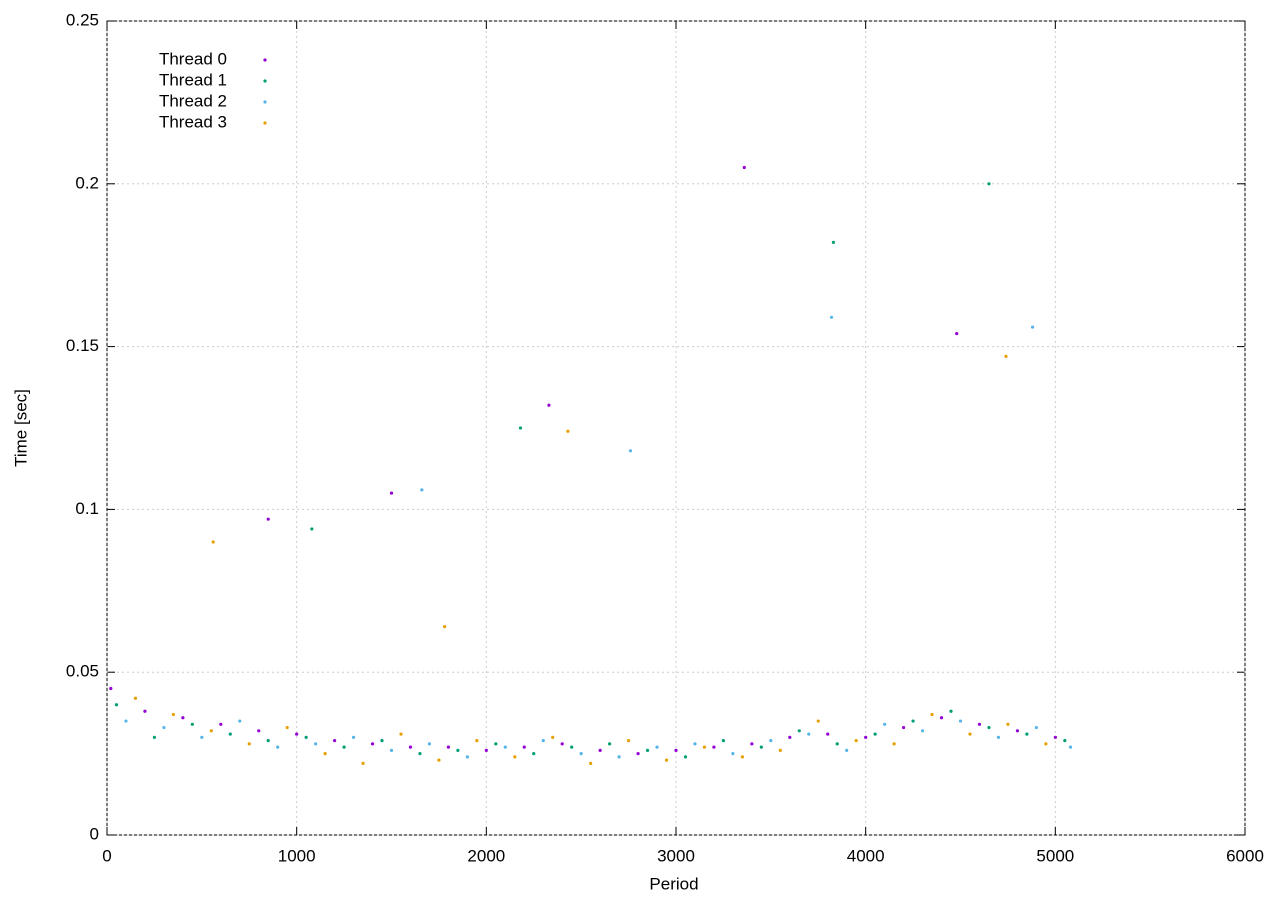 This screenshot has width=1280, height=901. I want to click on y-tick-label: 0.2, so click(87, 182).